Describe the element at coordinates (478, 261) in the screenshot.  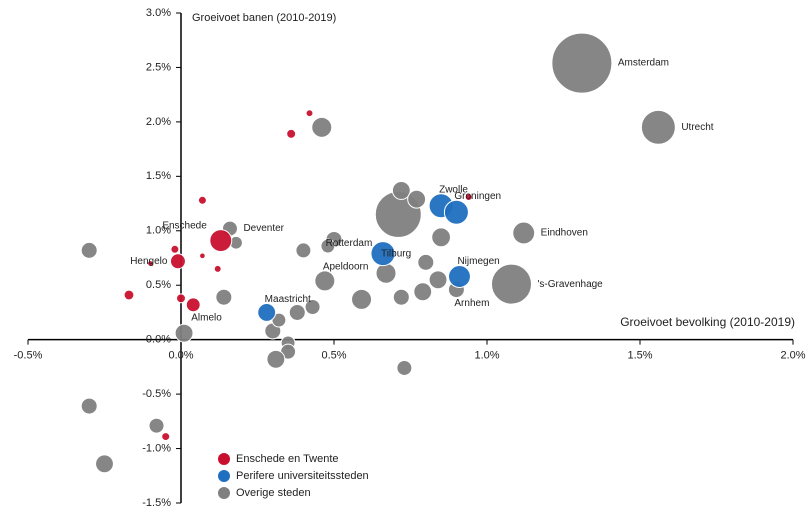
I see `point-label: Nijmegen` at that location.